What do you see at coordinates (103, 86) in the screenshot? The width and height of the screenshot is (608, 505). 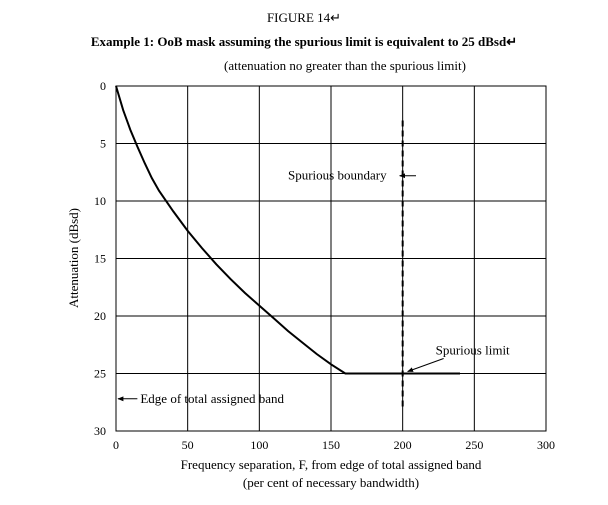 I see `y-tick-0: 0` at bounding box center [103, 86].